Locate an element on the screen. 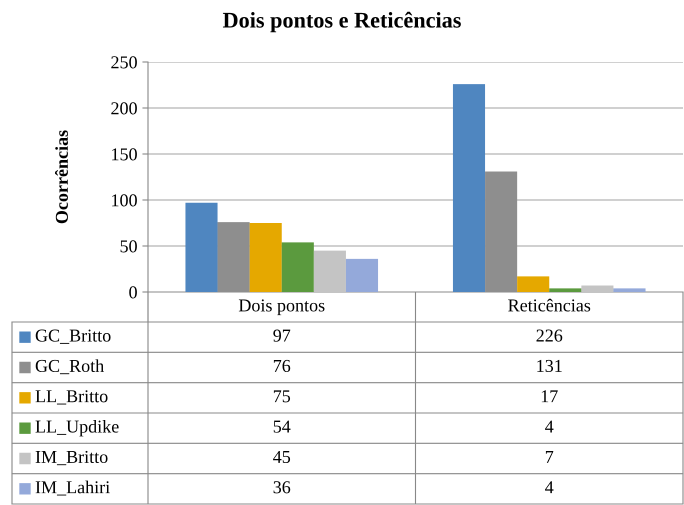  legend-label: LL_Britto is located at coordinates (72, 397).